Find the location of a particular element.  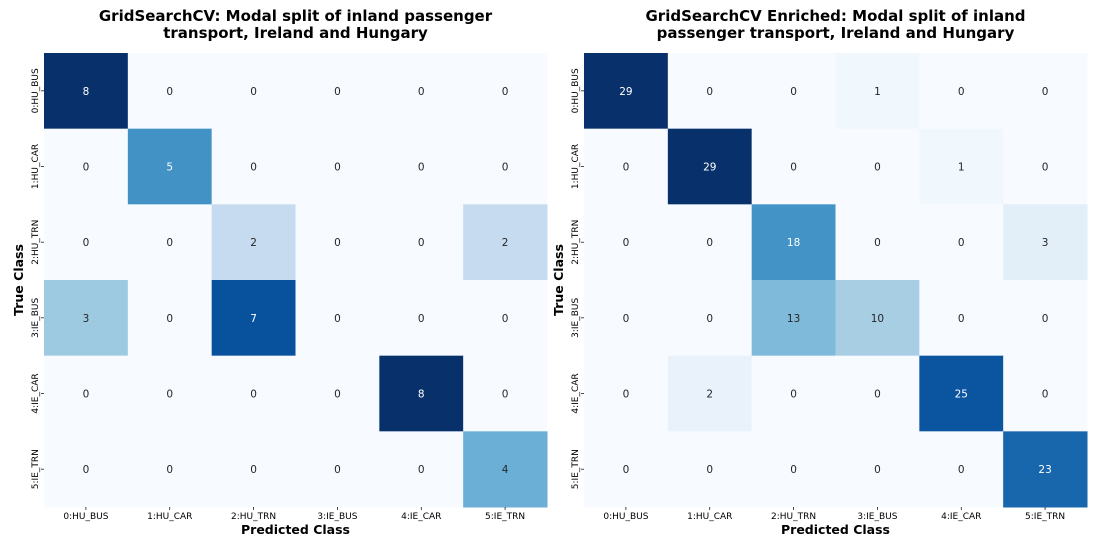

chart-title-line: passenger transport, Ireland and Hungary is located at coordinates (836, 33).